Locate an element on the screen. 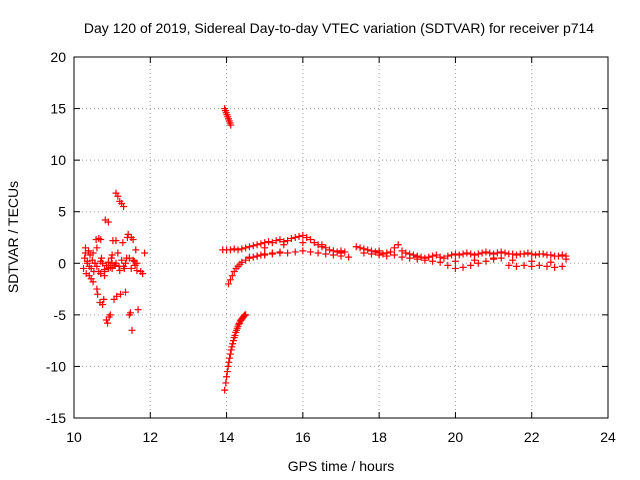 This screenshot has width=640, height=480. x-tick-label: 18 is located at coordinates (379, 437).